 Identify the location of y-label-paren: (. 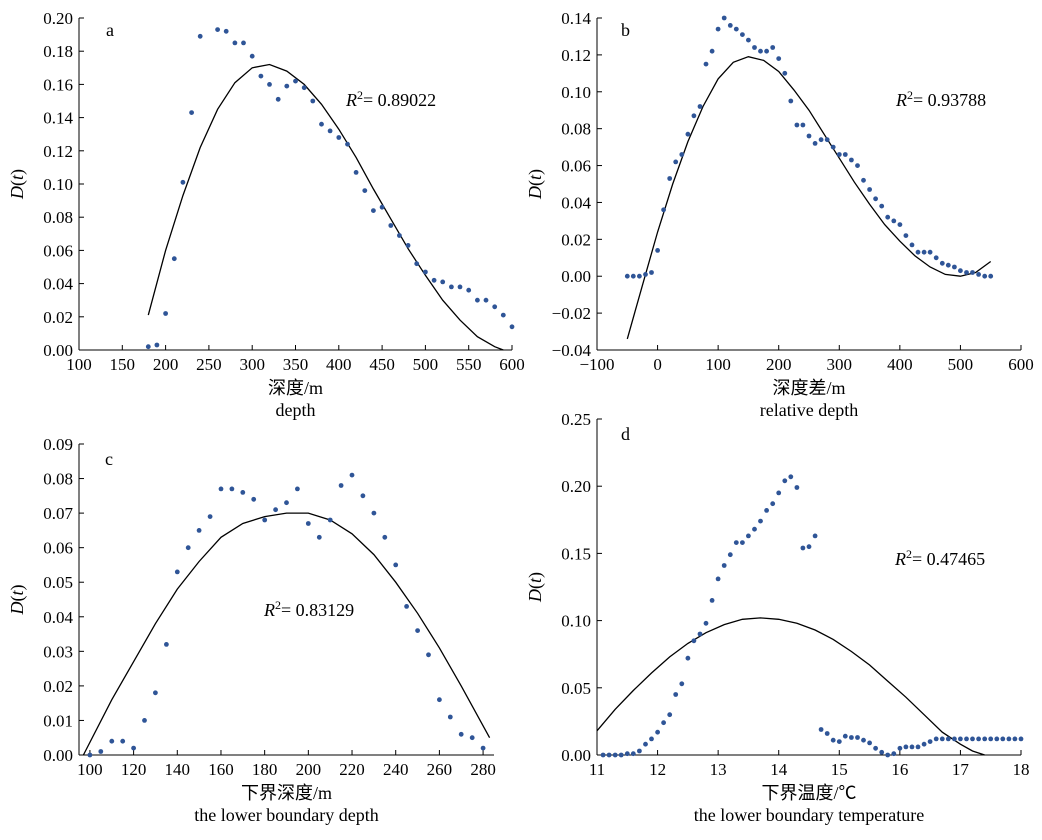
(17, 599).